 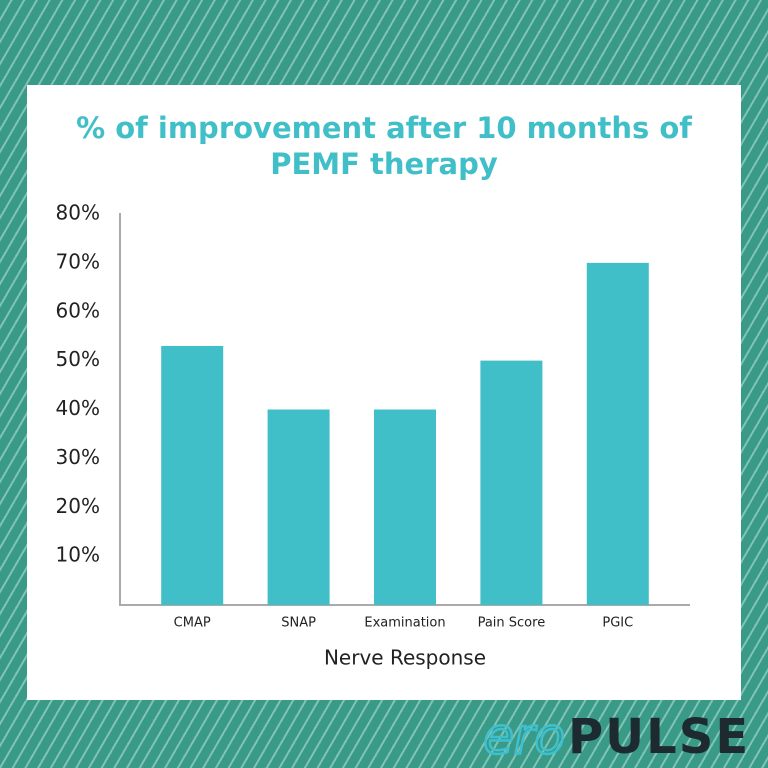 What do you see at coordinates (524, 737) in the screenshot?
I see `logo-text: ero` at bounding box center [524, 737].